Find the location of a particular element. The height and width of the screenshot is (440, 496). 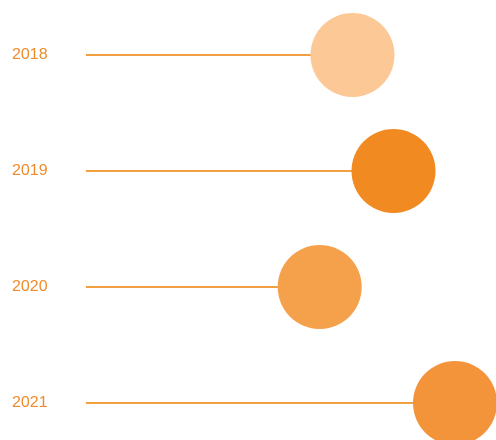

category-label: 2018 is located at coordinates (30, 54).